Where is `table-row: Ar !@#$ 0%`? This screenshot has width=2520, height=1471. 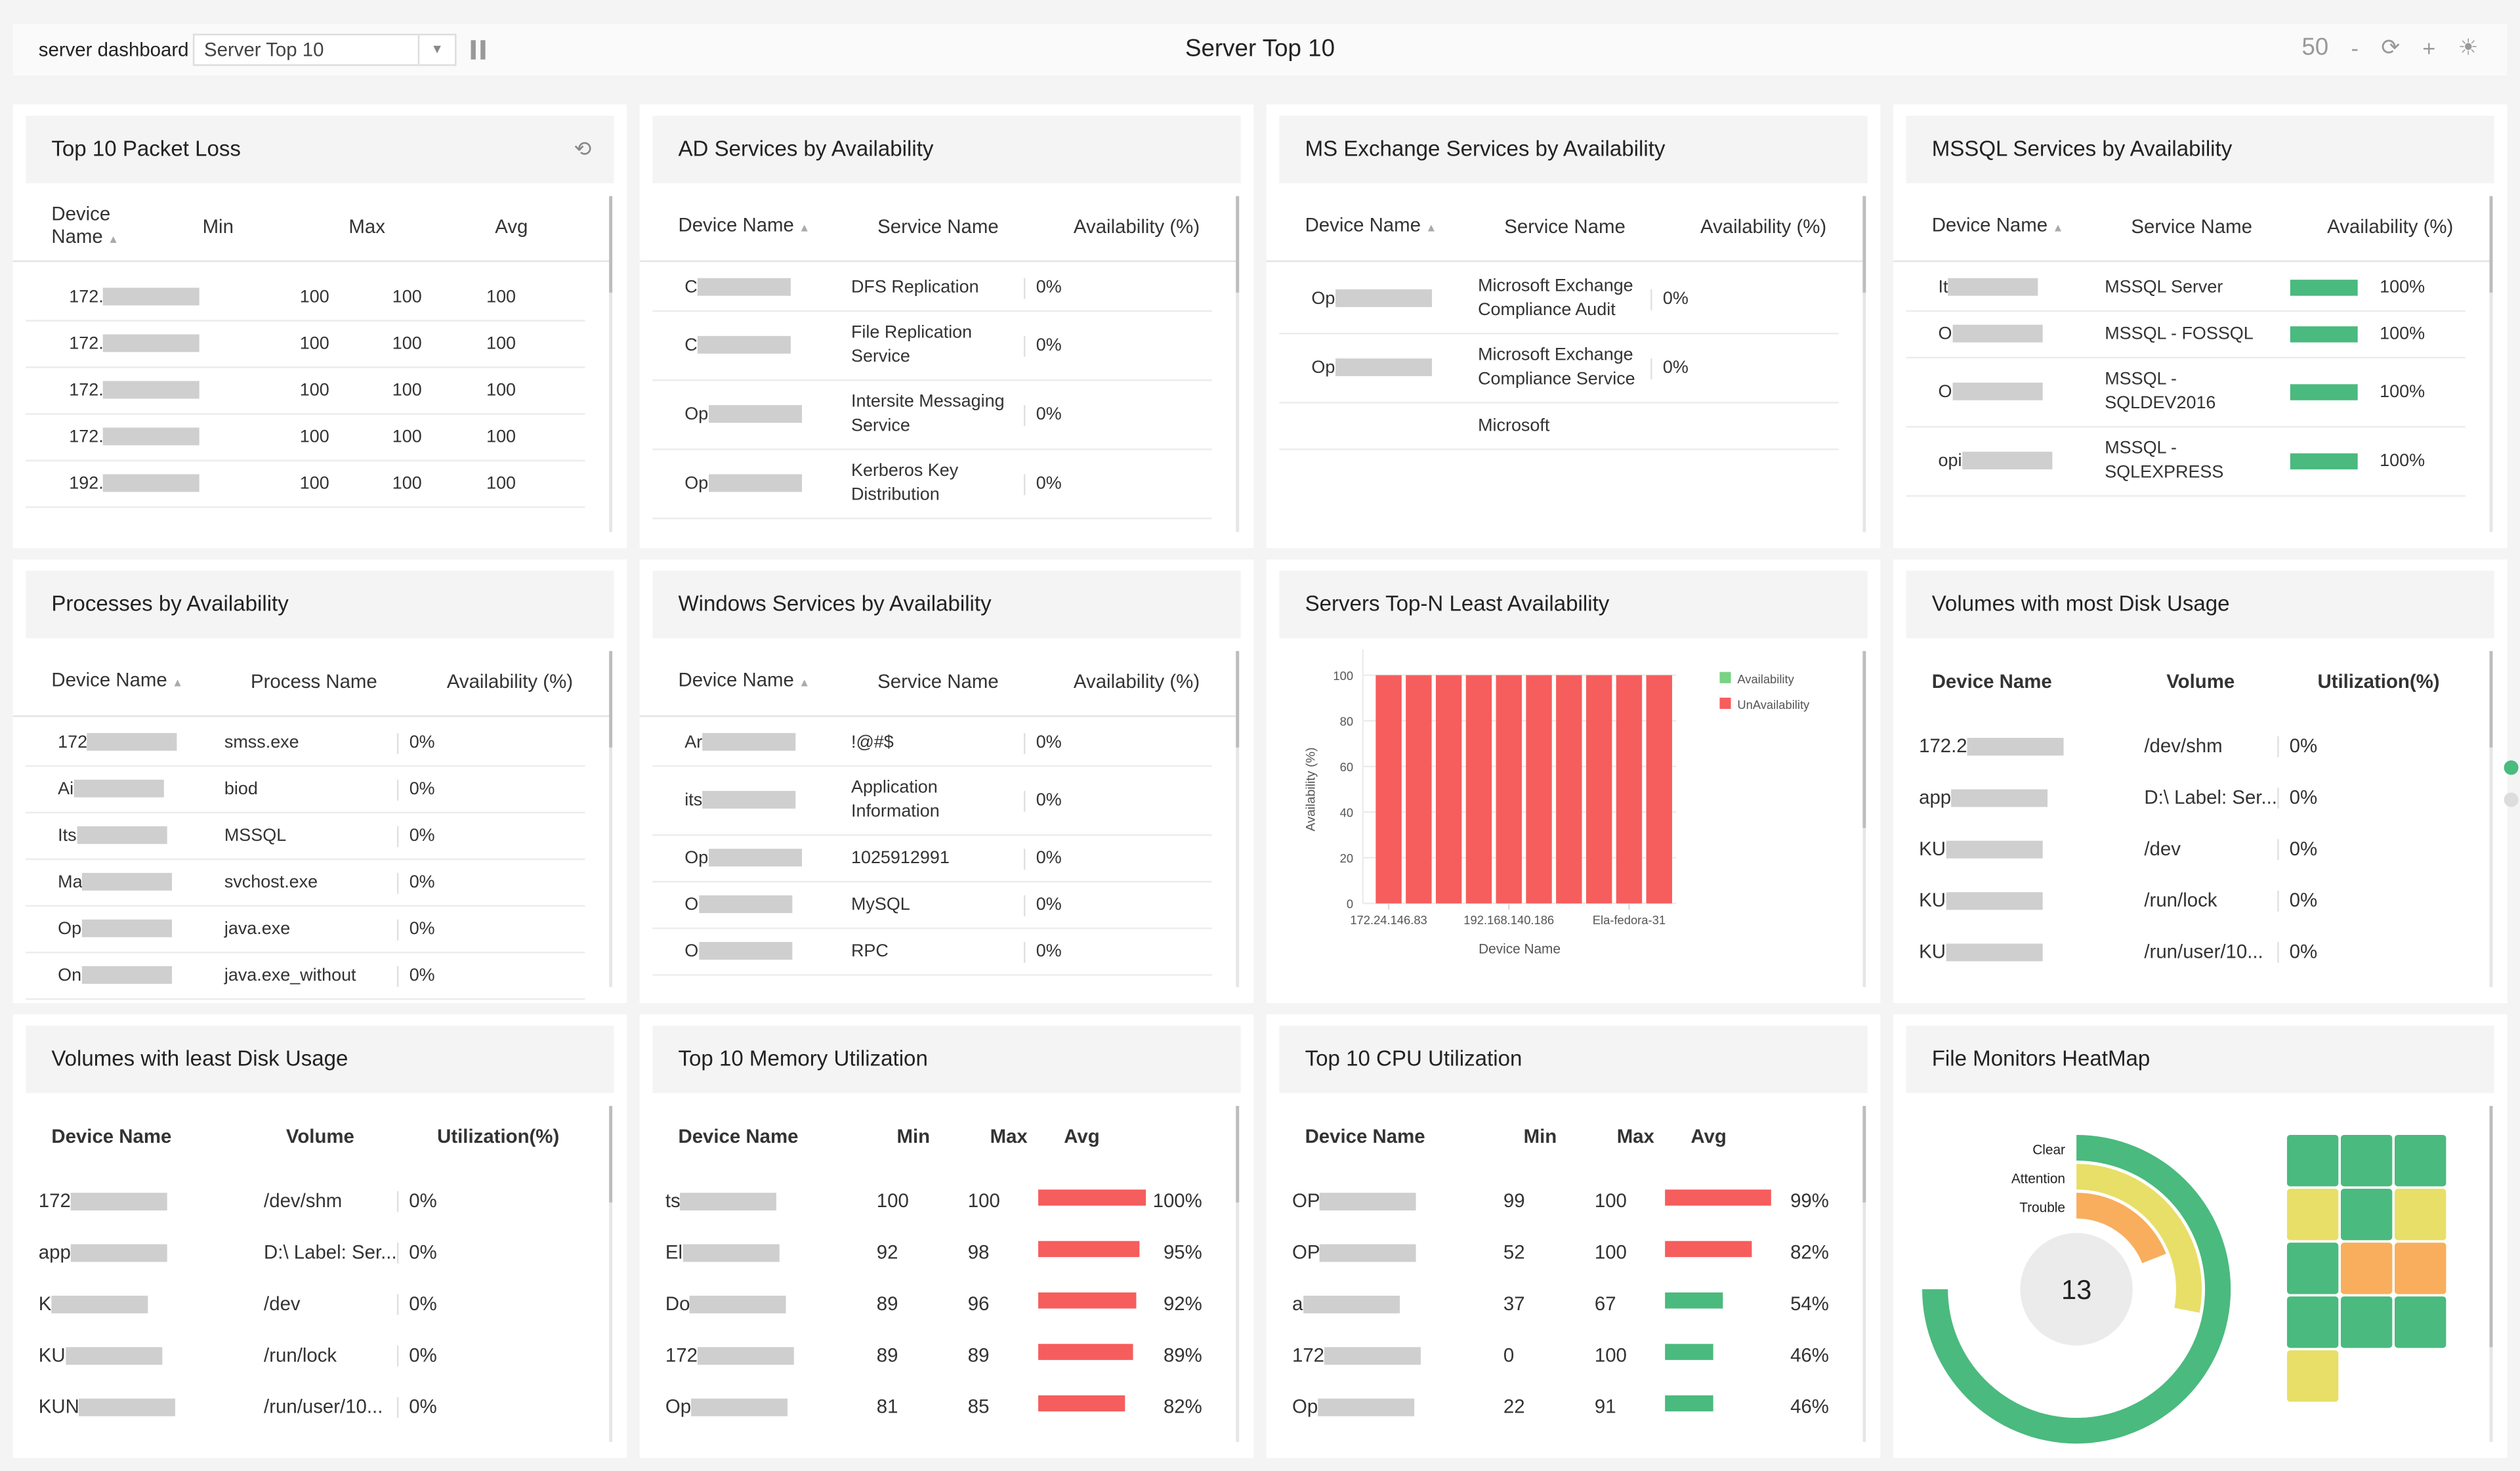
table-row: Ar !@#$ 0% is located at coordinates (932, 743).